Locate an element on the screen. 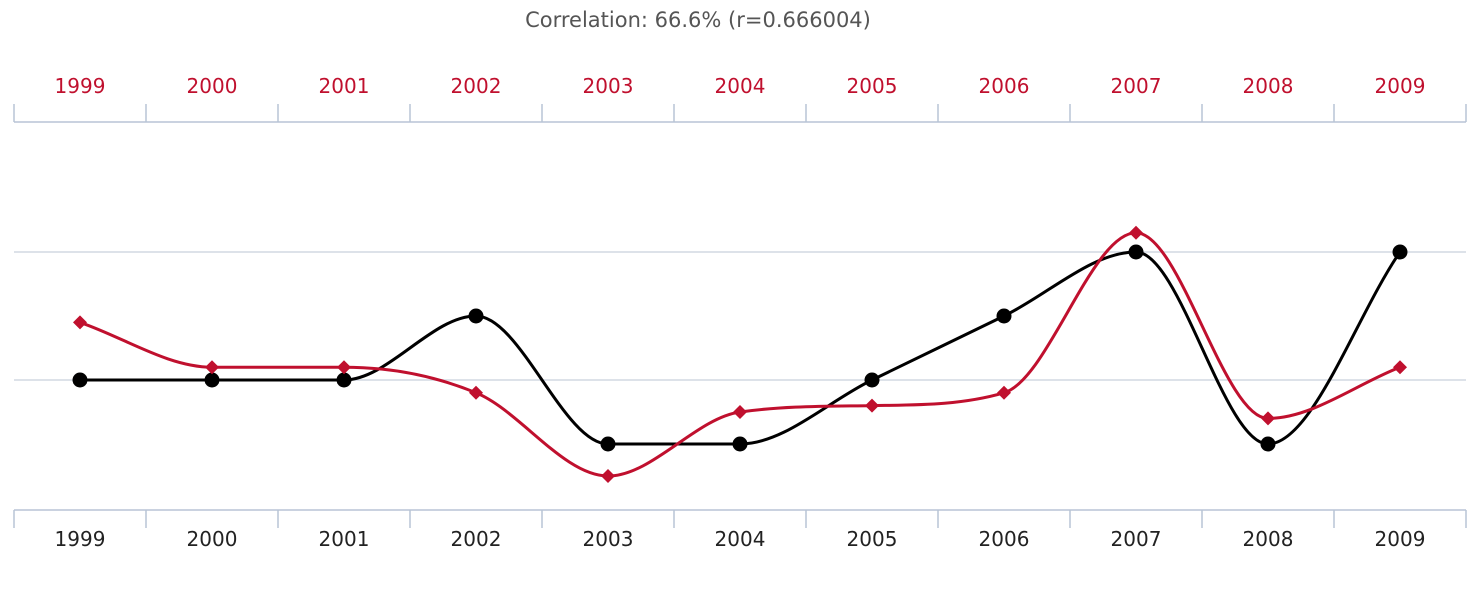  top-tick-label: 2009 is located at coordinates (1400, 86).